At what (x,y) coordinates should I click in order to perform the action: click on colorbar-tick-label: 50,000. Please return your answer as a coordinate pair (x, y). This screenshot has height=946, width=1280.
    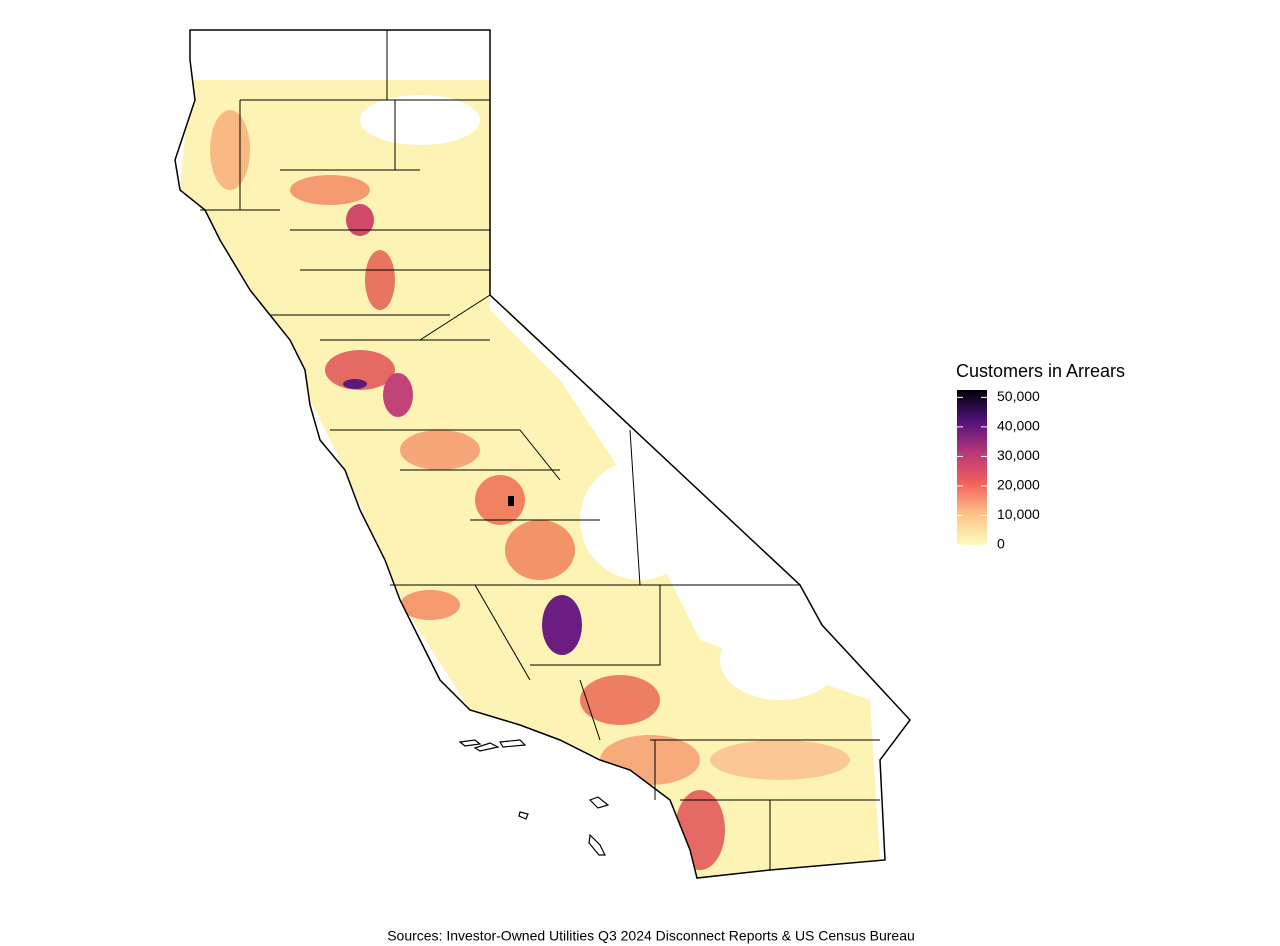
    Looking at the image, I should click on (1018, 396).